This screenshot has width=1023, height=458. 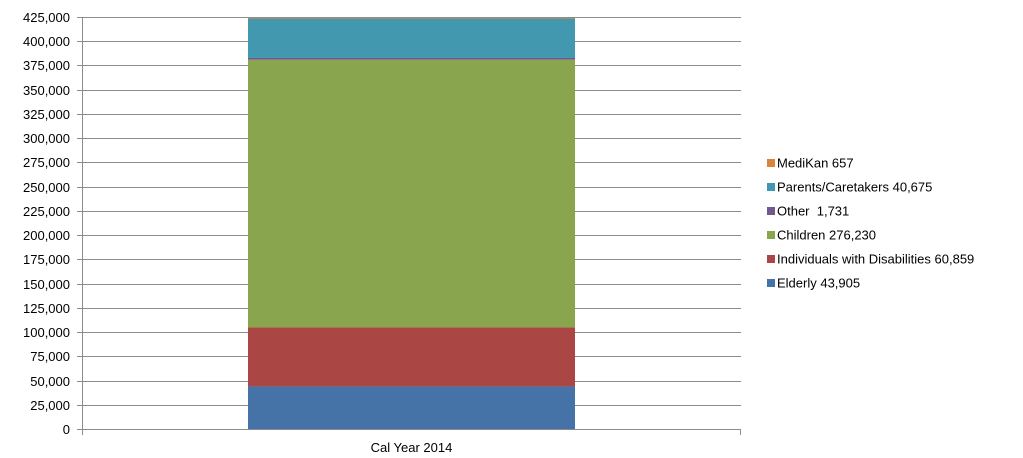 What do you see at coordinates (46, 284) in the screenshot?
I see `y-tick-label: 150,000` at bounding box center [46, 284].